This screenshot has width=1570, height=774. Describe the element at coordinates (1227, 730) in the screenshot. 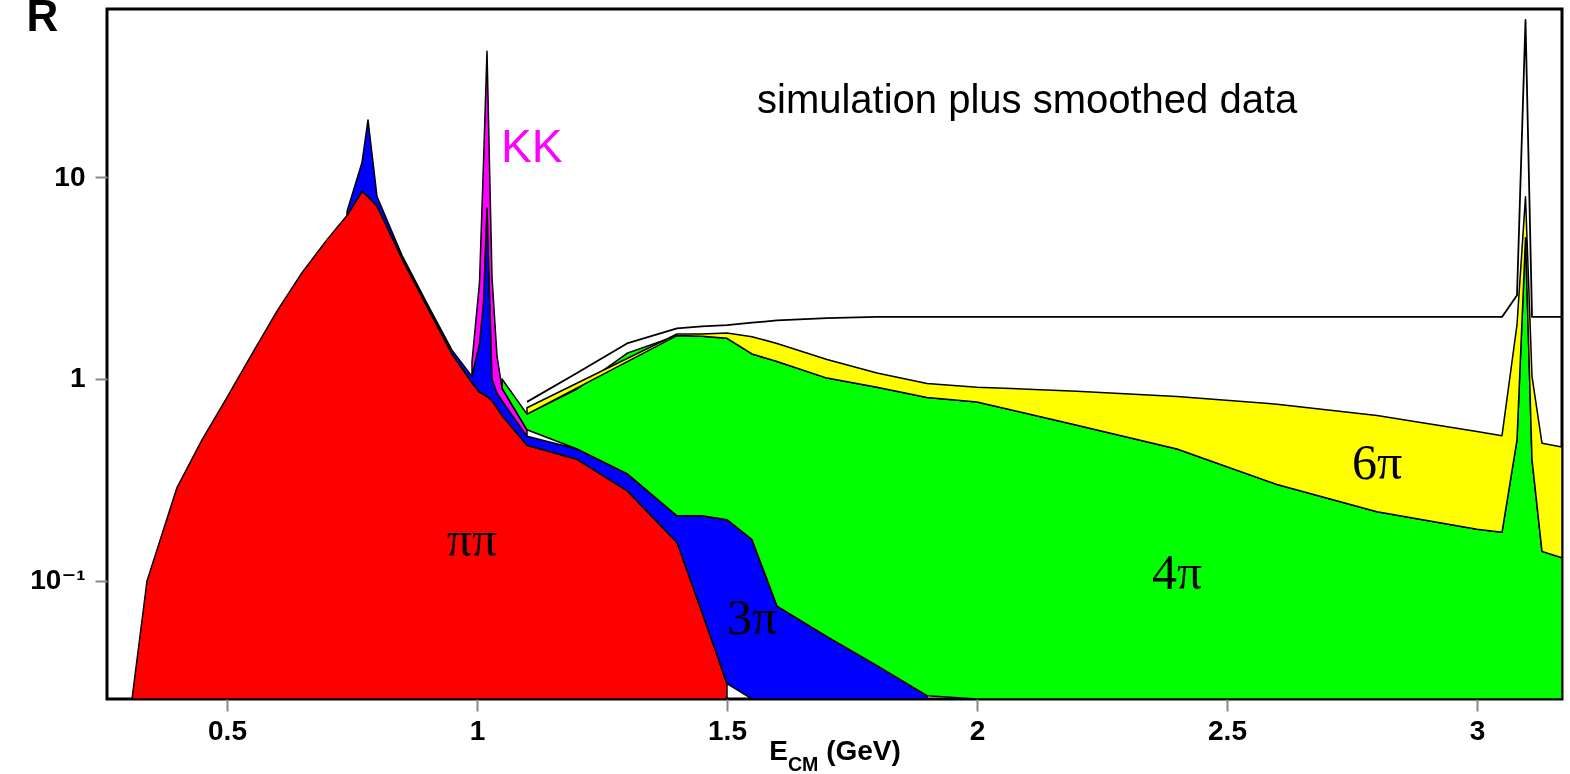

I see `x-tick-label: 2.5` at that location.